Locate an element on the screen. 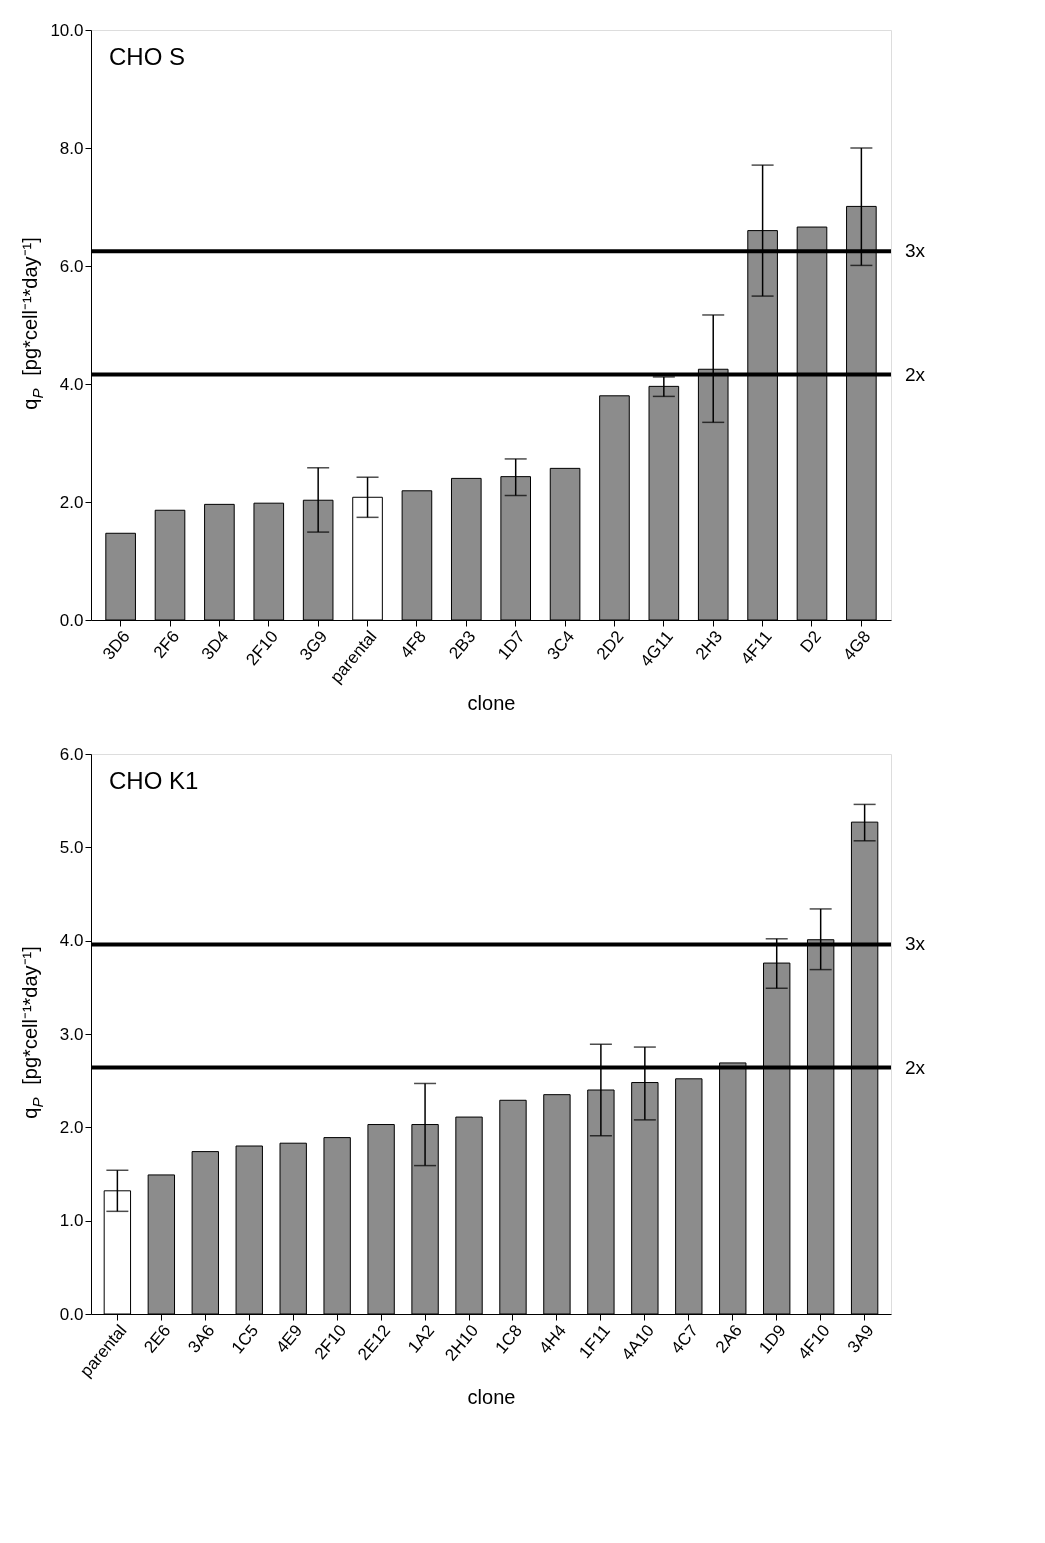  y-tick-label: 10.0 is located at coordinates (67, 30).